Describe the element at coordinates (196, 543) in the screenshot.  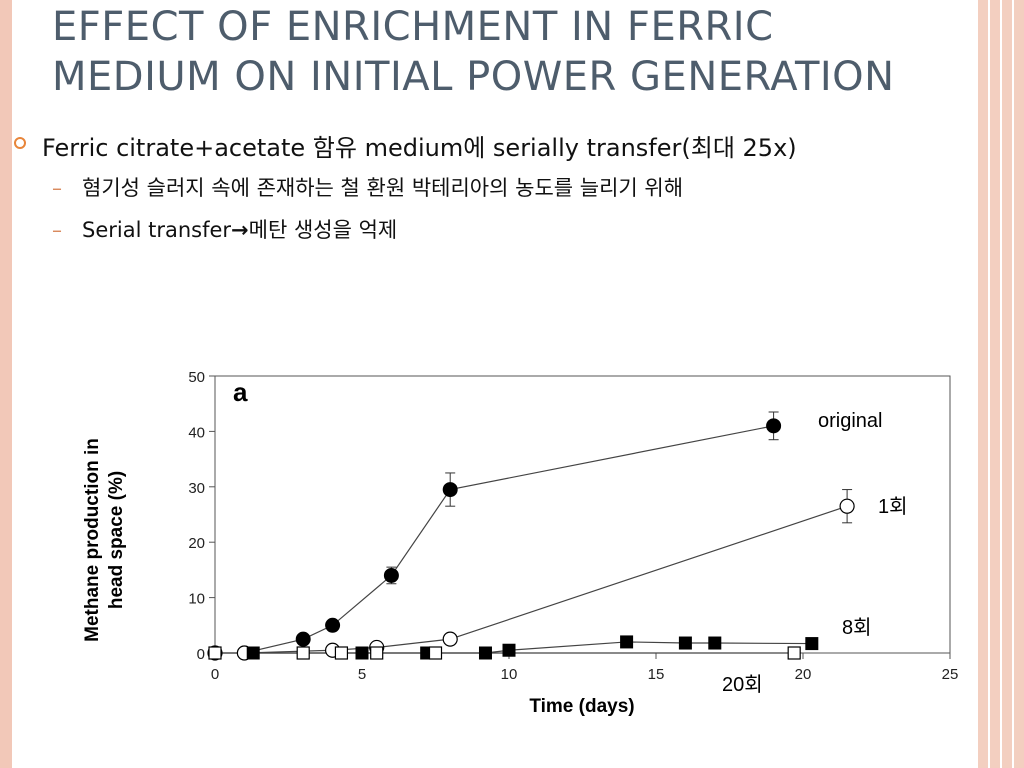
I see `y-tick-label: 20` at that location.